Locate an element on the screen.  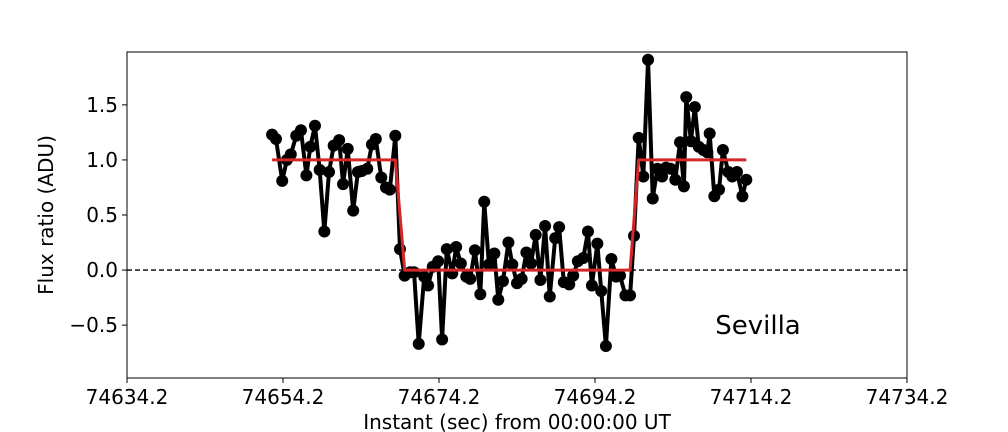
x-axis-label: Instant (sec) from 00:00:00 UT is located at coordinates (517, 421).